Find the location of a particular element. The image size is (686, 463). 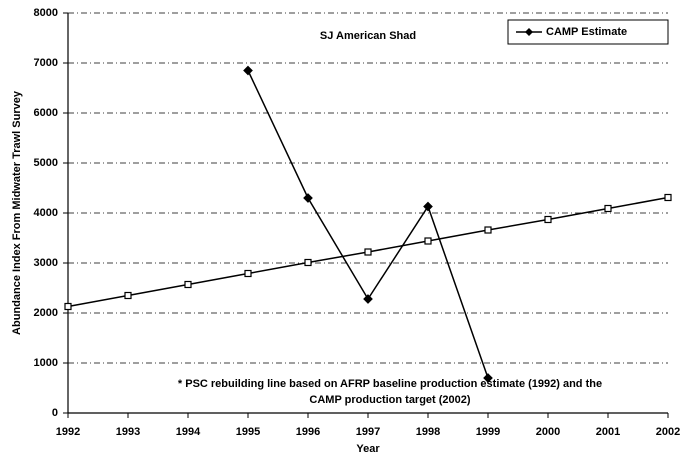

x-tick-label: 1992 is located at coordinates (68, 432).